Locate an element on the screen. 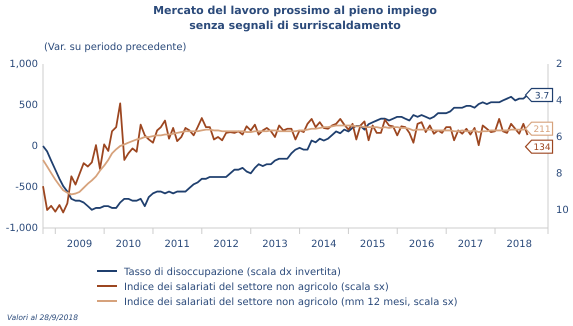 The image size is (573, 326). x-tick-label: 2010 is located at coordinates (129, 244).